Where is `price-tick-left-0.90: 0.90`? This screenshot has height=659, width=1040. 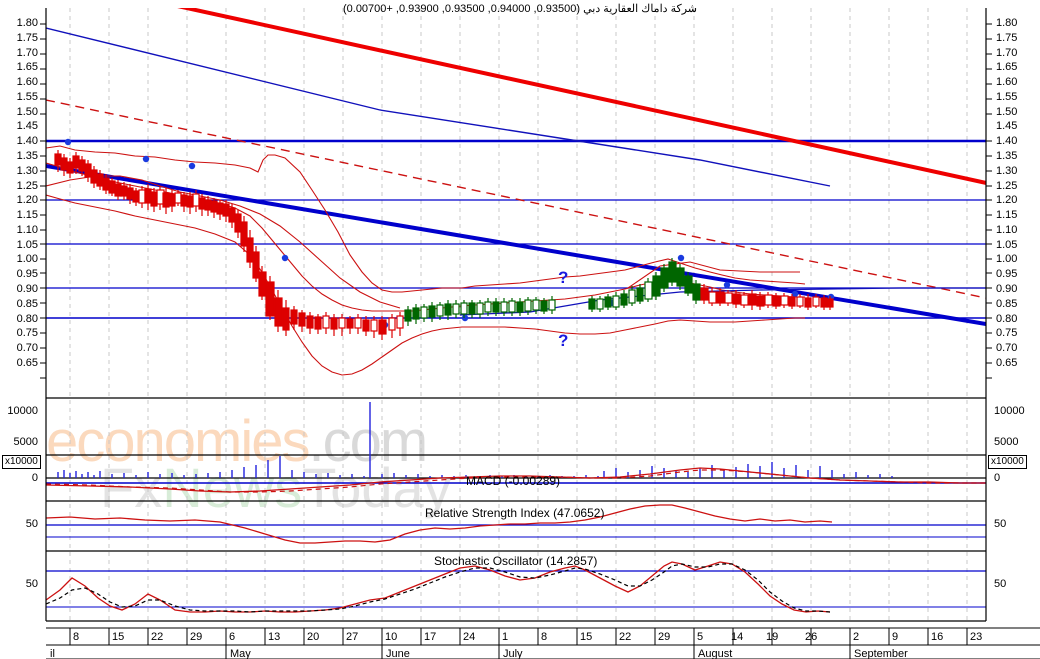 price-tick-left-0.90: 0.90 is located at coordinates (27, 289).